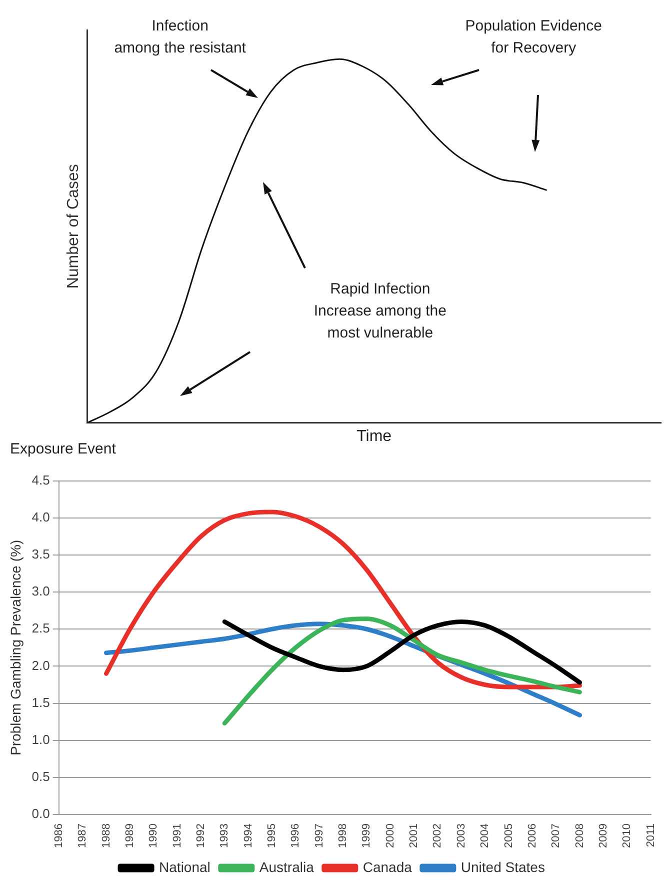 The height and width of the screenshot is (885, 667). I want to click on x-tick-label: 2001, so click(414, 836).